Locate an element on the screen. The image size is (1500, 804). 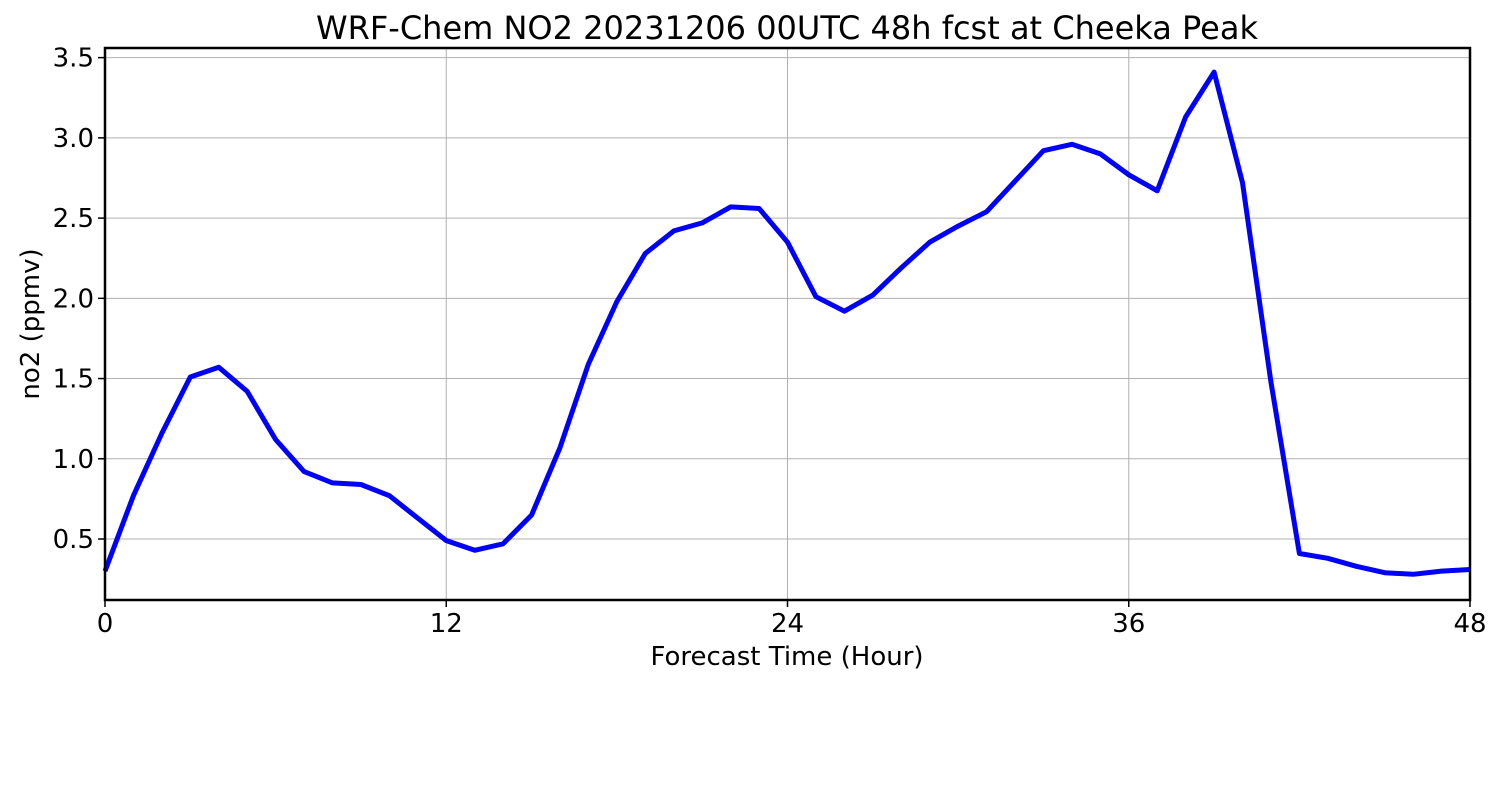
x-axis-label: Forecast Time (Hour) is located at coordinates (786, 657).